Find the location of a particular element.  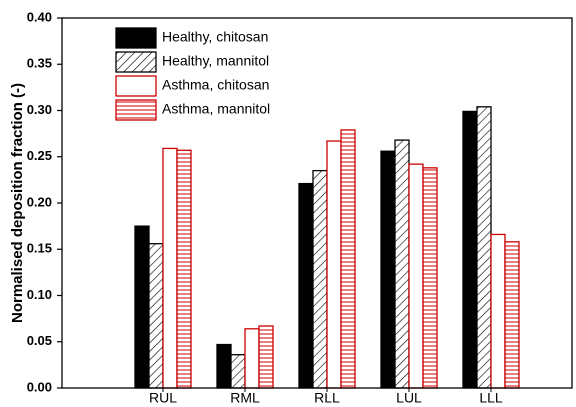

legend-label: Healthy, mannitol is located at coordinates (215, 61).